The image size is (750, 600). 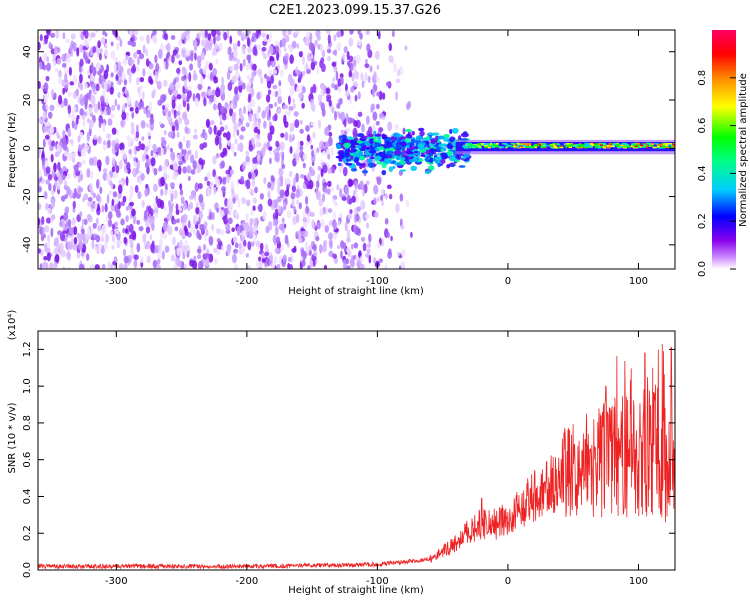 I want to click on x-tick-label: 0, so click(x=508, y=281).